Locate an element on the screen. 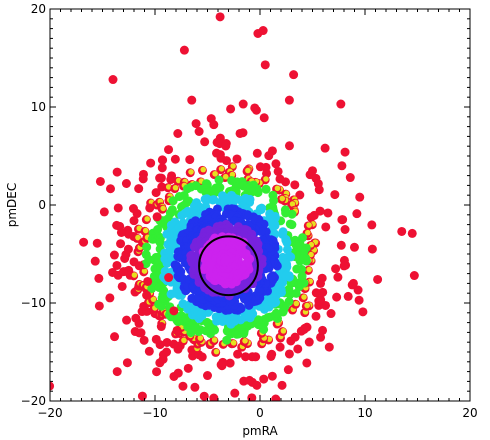 Image resolution: width=490 pixels, height=440 pixels. x-axis-title: pmRA is located at coordinates (260, 431).